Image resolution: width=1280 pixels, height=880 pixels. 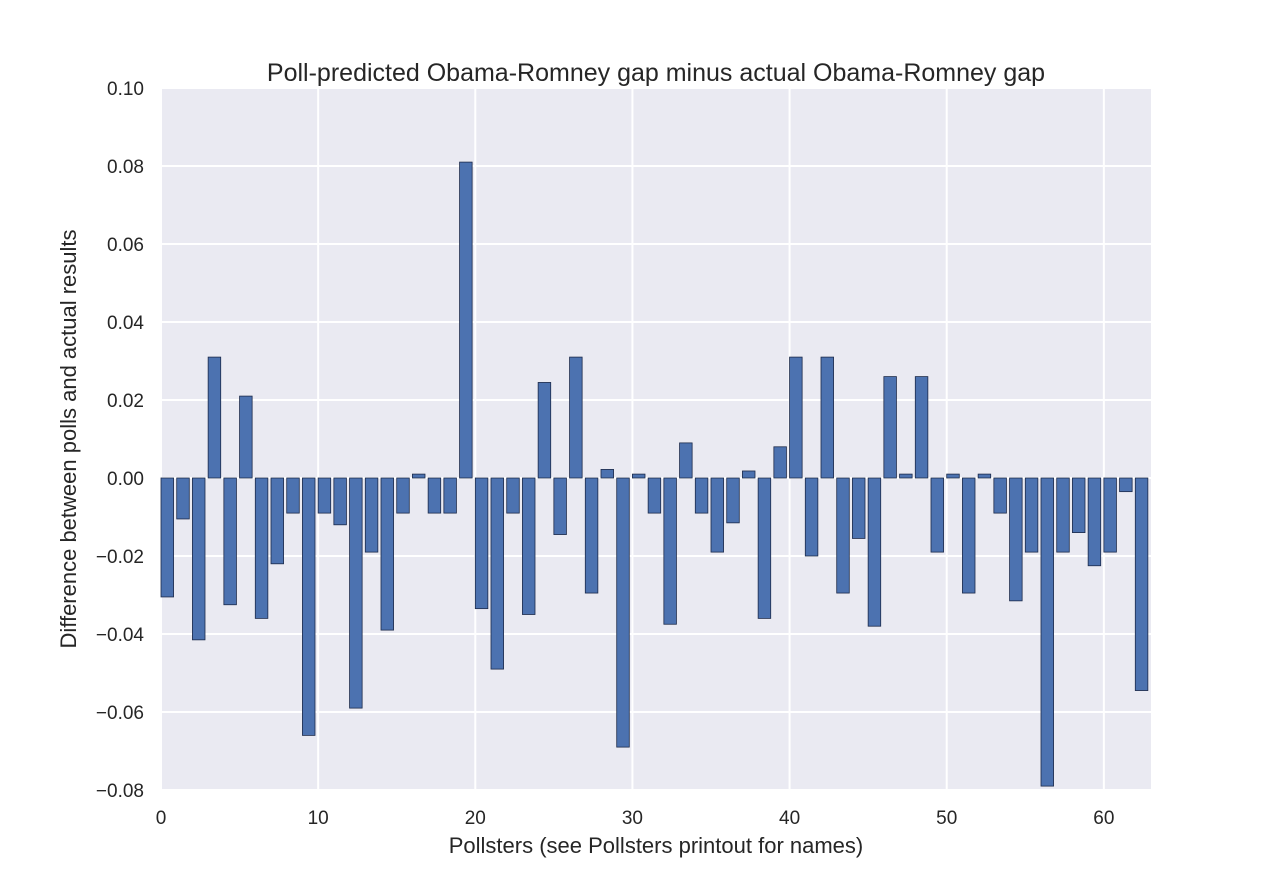 What do you see at coordinates (120, 557) in the screenshot?
I see `y-tick-label: −0.02` at bounding box center [120, 557].